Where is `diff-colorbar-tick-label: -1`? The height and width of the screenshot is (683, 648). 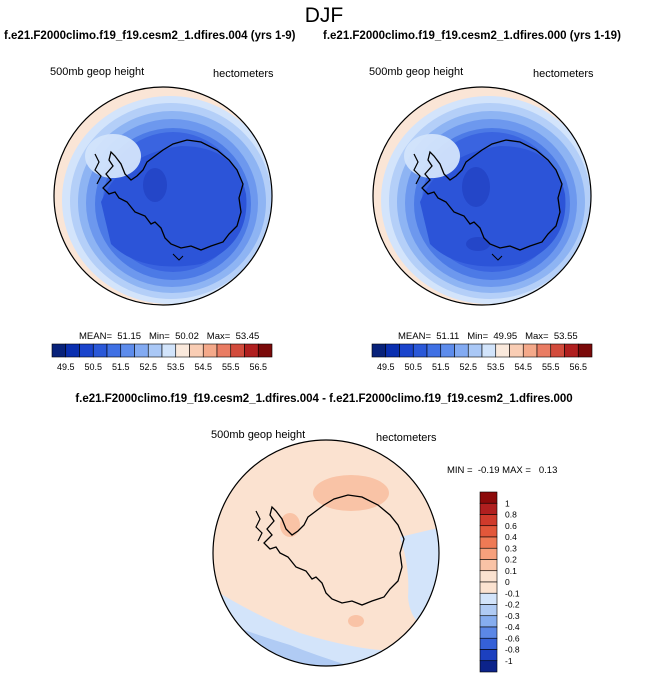 diff-colorbar-tick-label: -1 is located at coordinates (509, 661).